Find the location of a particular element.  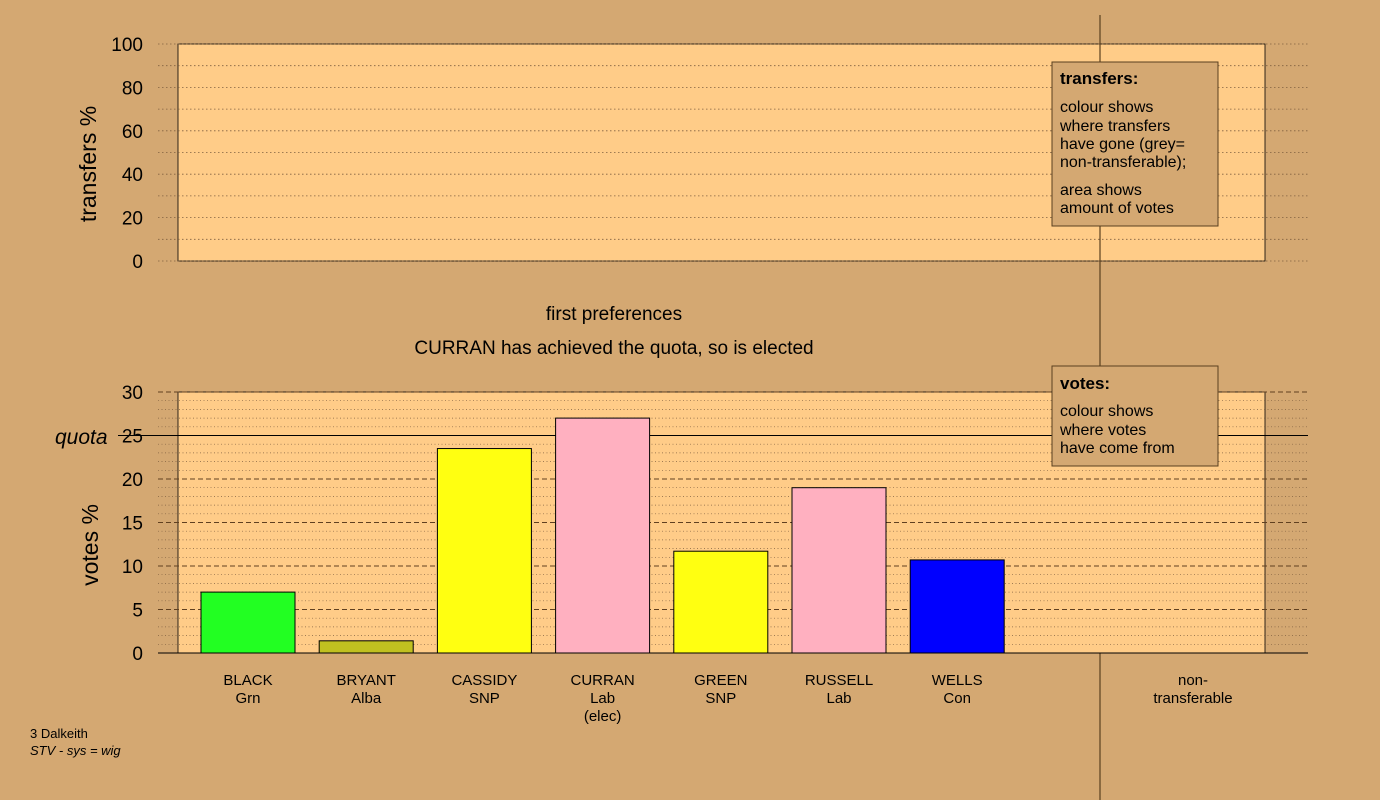

x-label-party: Grn is located at coordinates (247, 698).